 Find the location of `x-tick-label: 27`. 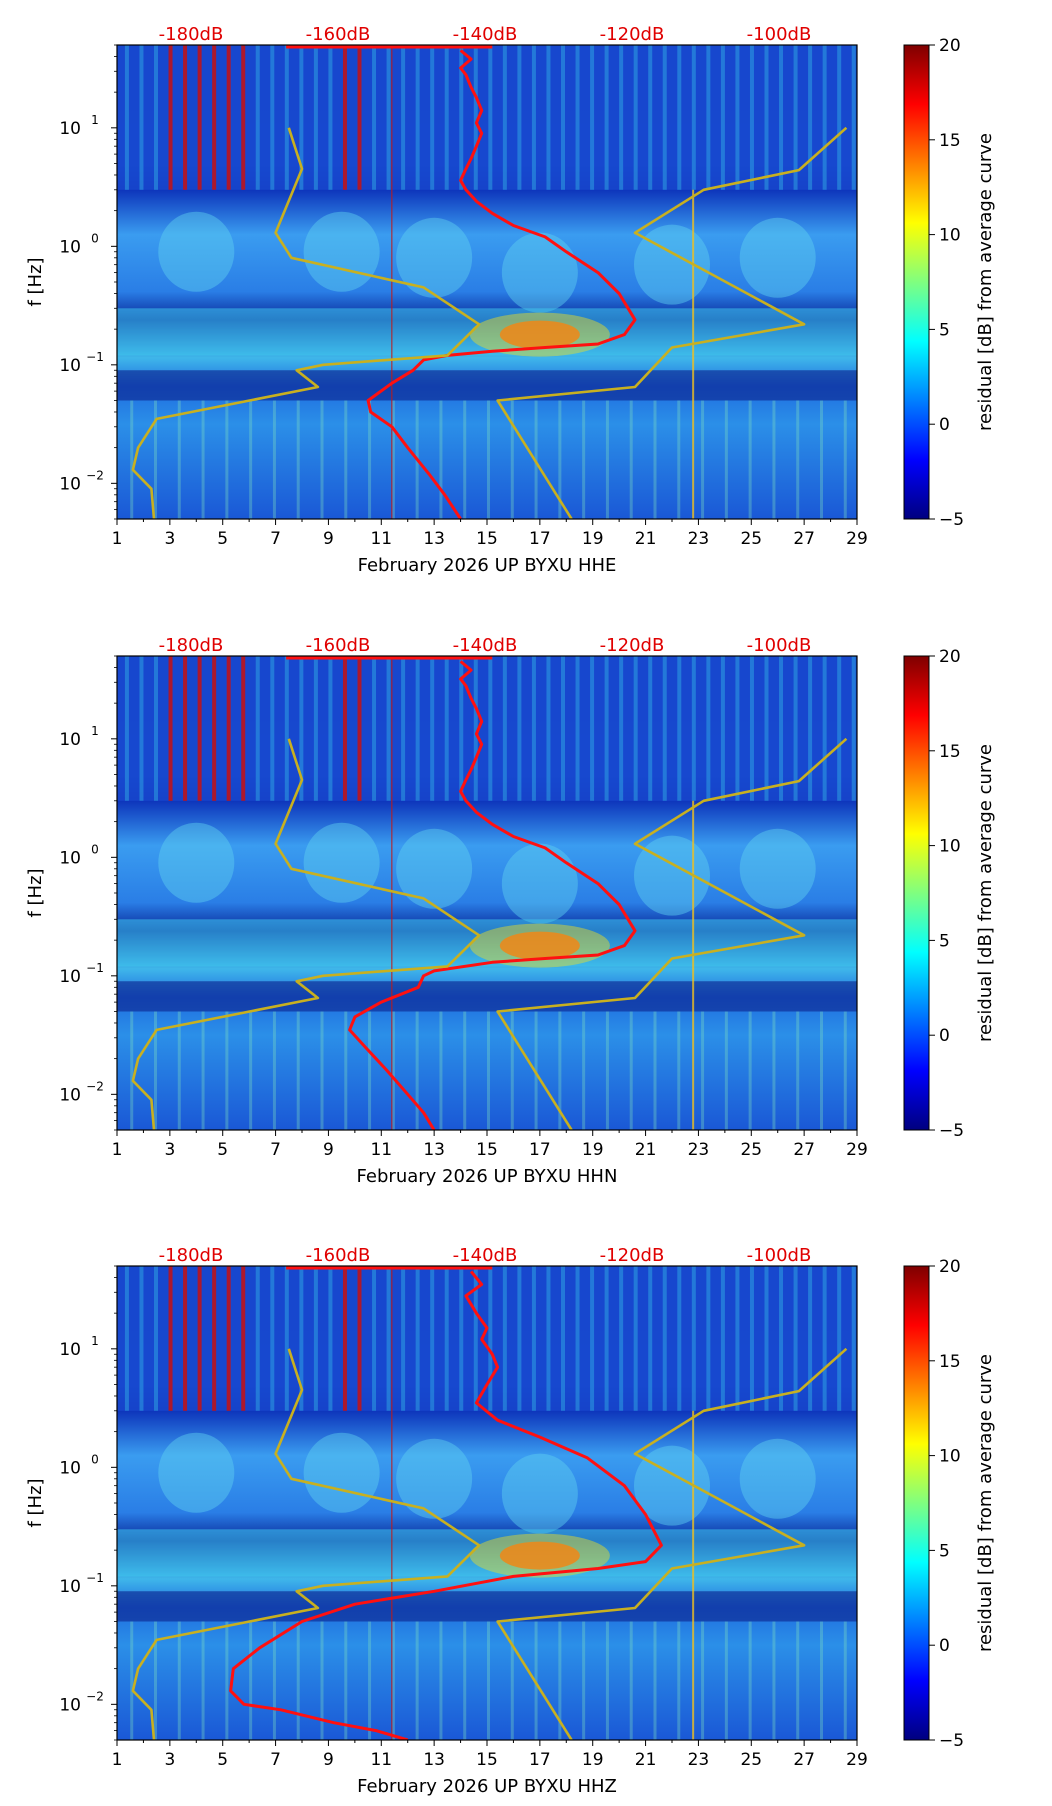

x-tick-label: 27 is located at coordinates (804, 1760).